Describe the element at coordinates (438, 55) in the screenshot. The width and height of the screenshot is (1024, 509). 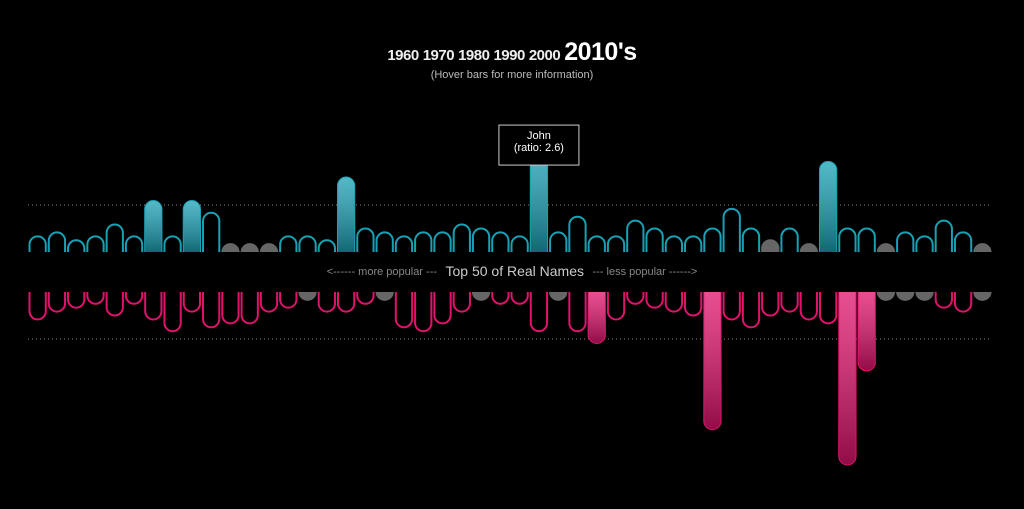
I see `decade-option: 1970` at that location.